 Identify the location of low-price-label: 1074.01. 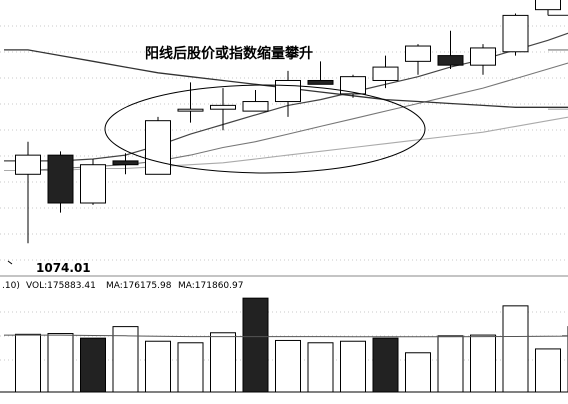
(63, 268).